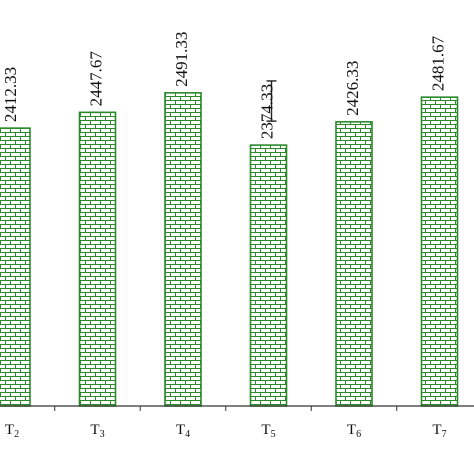 This screenshot has width=474, height=474. What do you see at coordinates (181, 59) in the screenshot?
I see `data-label-3: 2491.33` at bounding box center [181, 59].